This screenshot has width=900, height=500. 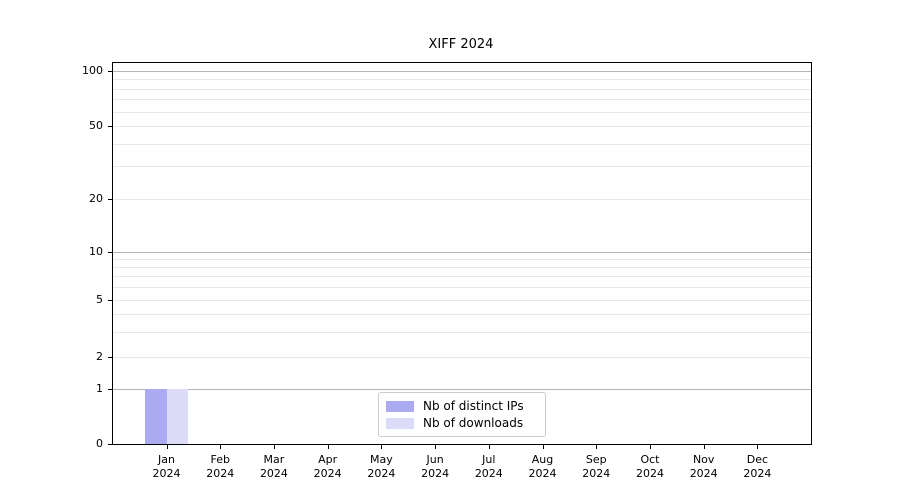 What do you see at coordinates (400, 406) in the screenshot?
I see `legend-swatch-distinct-ips` at bounding box center [400, 406].